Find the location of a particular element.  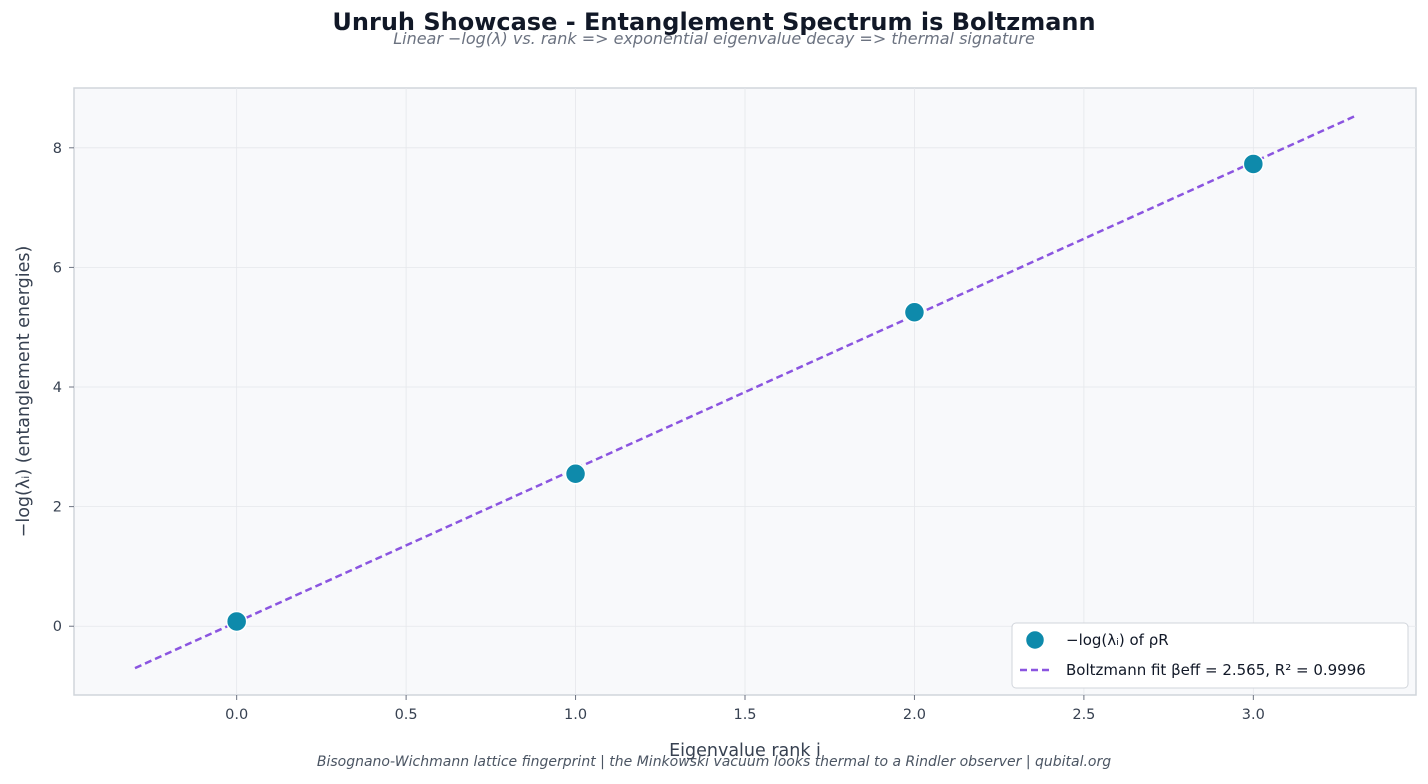

y-tick-label: 6 is located at coordinates (57, 268).